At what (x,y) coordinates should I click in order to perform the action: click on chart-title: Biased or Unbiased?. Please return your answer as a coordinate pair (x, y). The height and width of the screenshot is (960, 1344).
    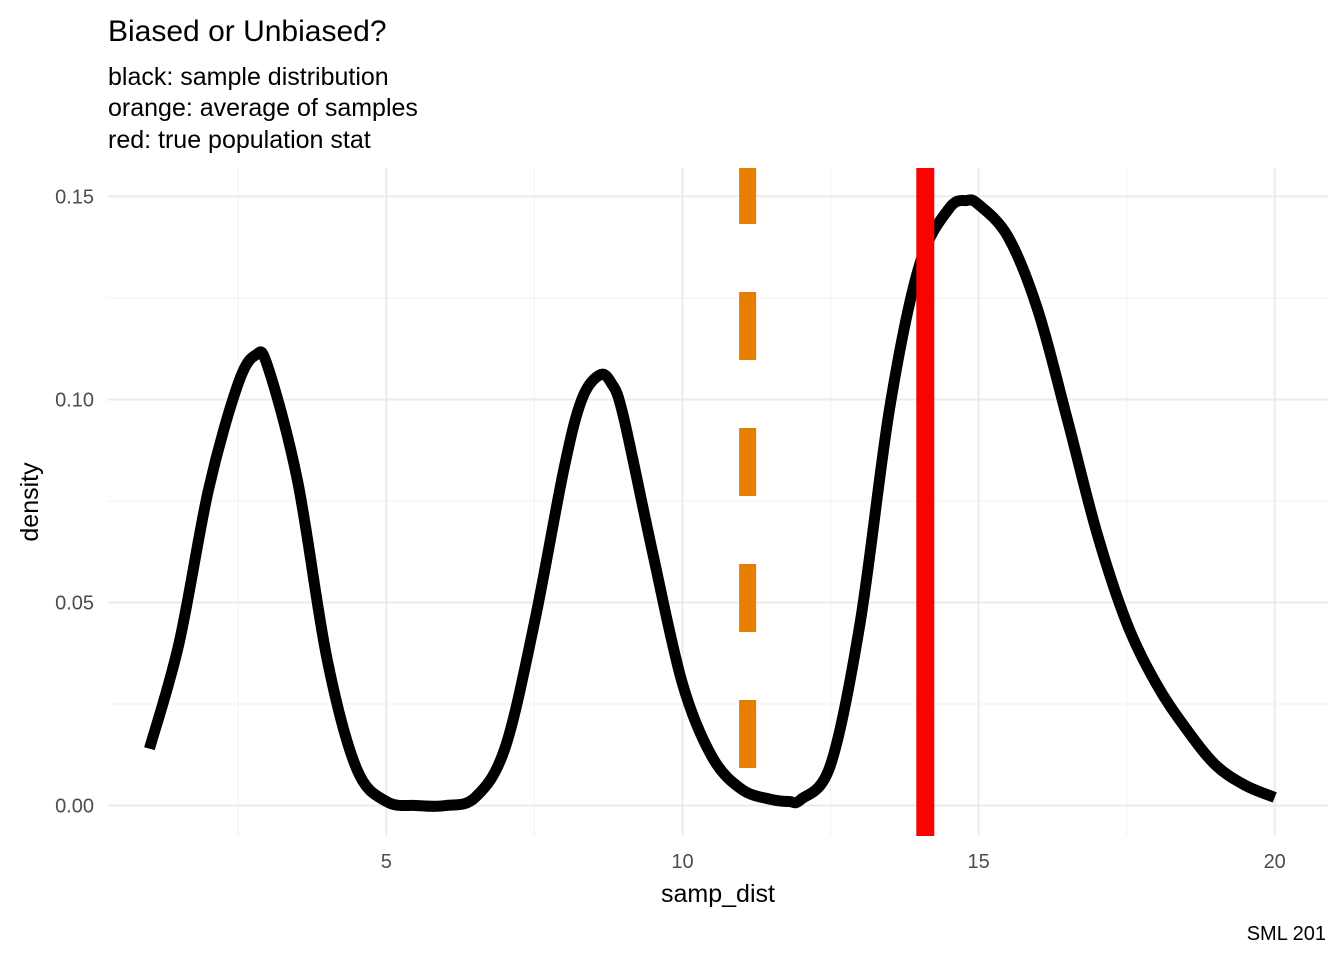
    Looking at the image, I should click on (247, 31).